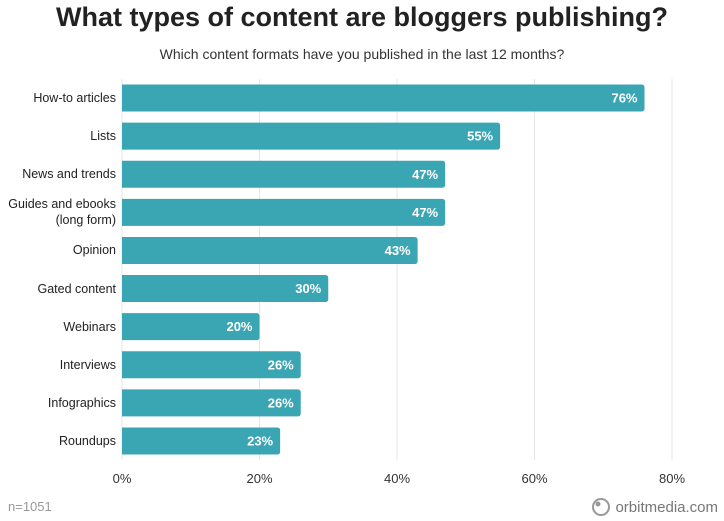  What do you see at coordinates (103, 136) in the screenshot?
I see `category-label: Lists` at bounding box center [103, 136].